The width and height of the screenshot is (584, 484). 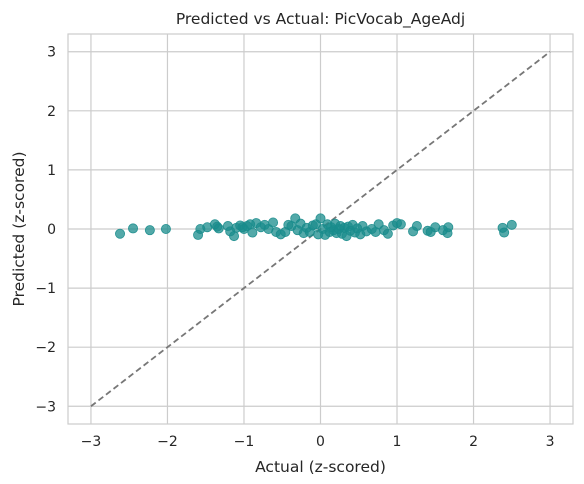 What do you see at coordinates (51, 53) in the screenshot?
I see `y-tick-label: 3` at bounding box center [51, 53].